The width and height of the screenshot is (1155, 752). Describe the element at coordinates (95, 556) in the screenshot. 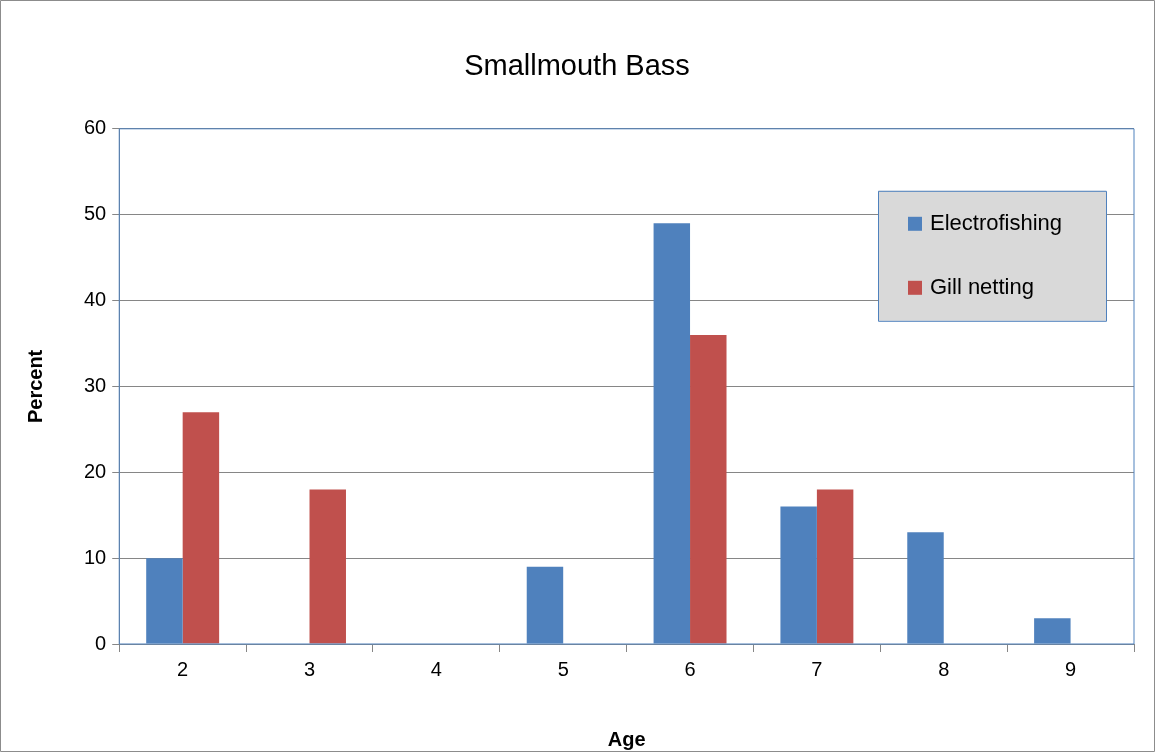

I see `y-tick-label: 10` at that location.